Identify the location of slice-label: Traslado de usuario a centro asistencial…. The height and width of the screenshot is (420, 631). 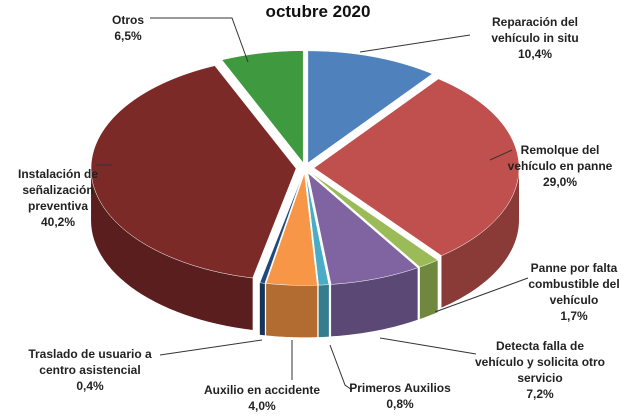
(90, 370).